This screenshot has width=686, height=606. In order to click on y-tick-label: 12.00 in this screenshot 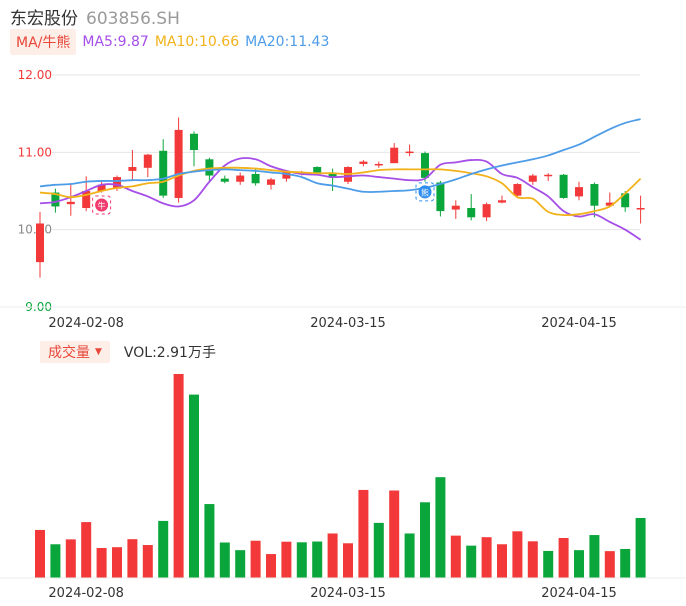, I will do `click(35, 75)`.